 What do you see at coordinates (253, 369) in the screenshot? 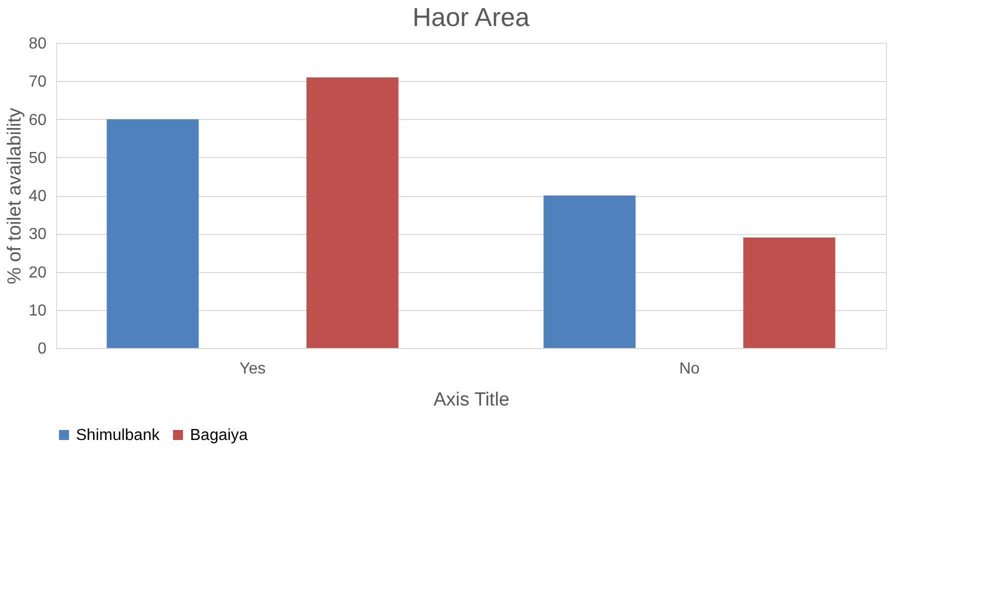
I see `x-tick-label: Yes` at bounding box center [253, 369].